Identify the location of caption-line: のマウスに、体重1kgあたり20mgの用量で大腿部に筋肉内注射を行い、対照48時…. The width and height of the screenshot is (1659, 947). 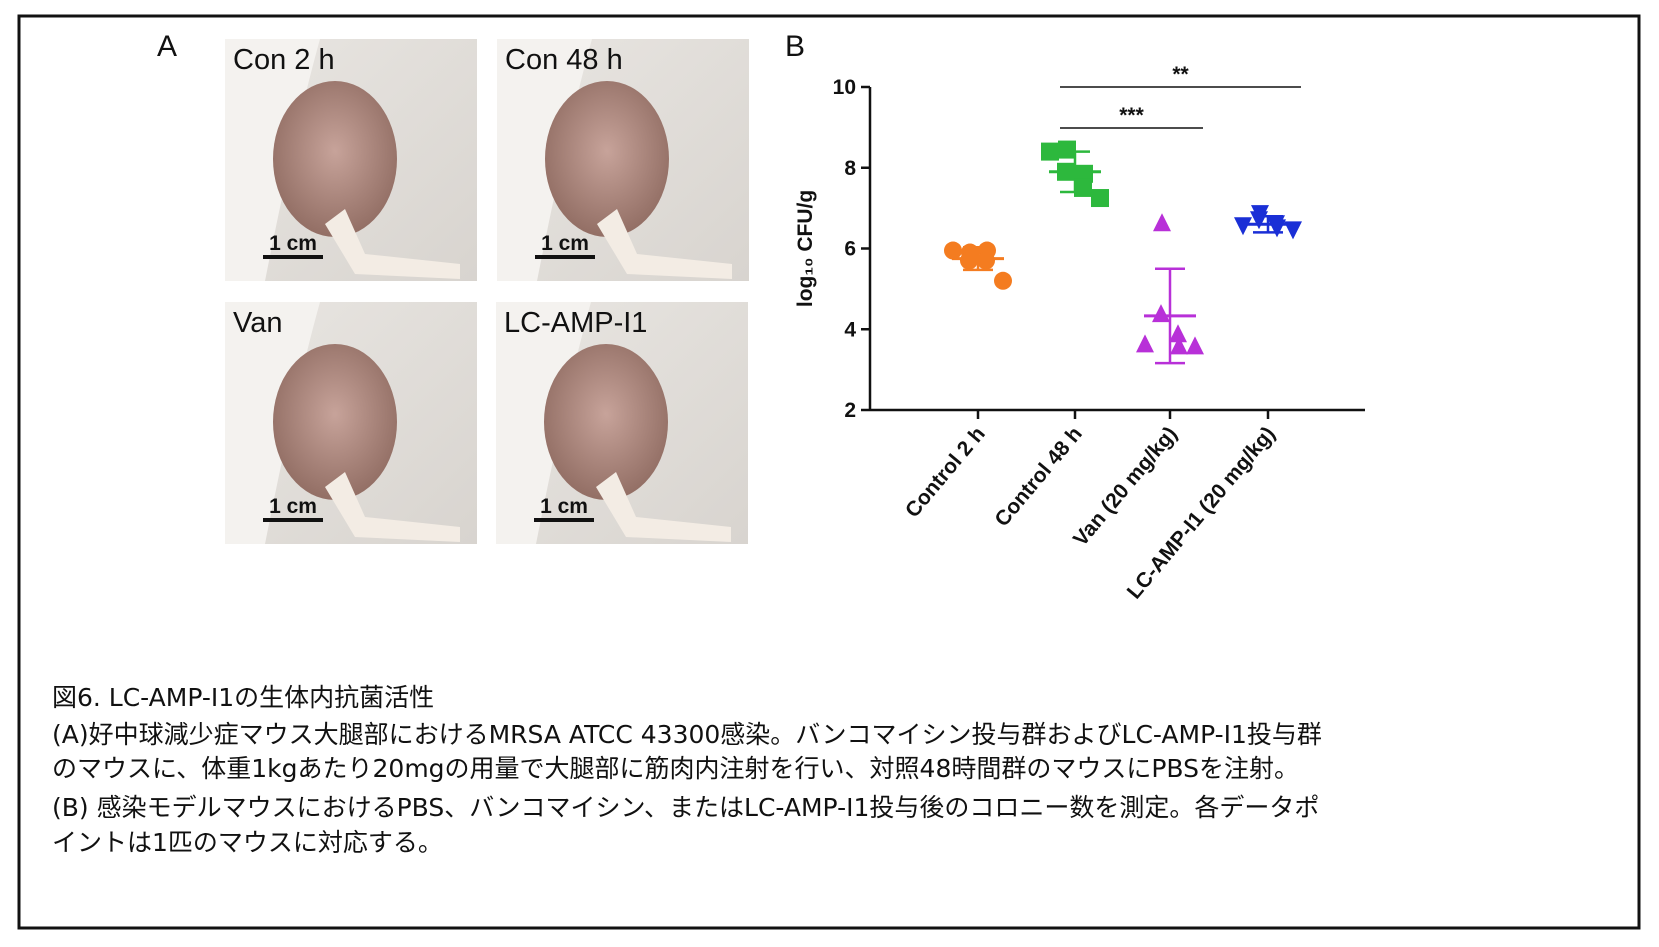
(675, 768).